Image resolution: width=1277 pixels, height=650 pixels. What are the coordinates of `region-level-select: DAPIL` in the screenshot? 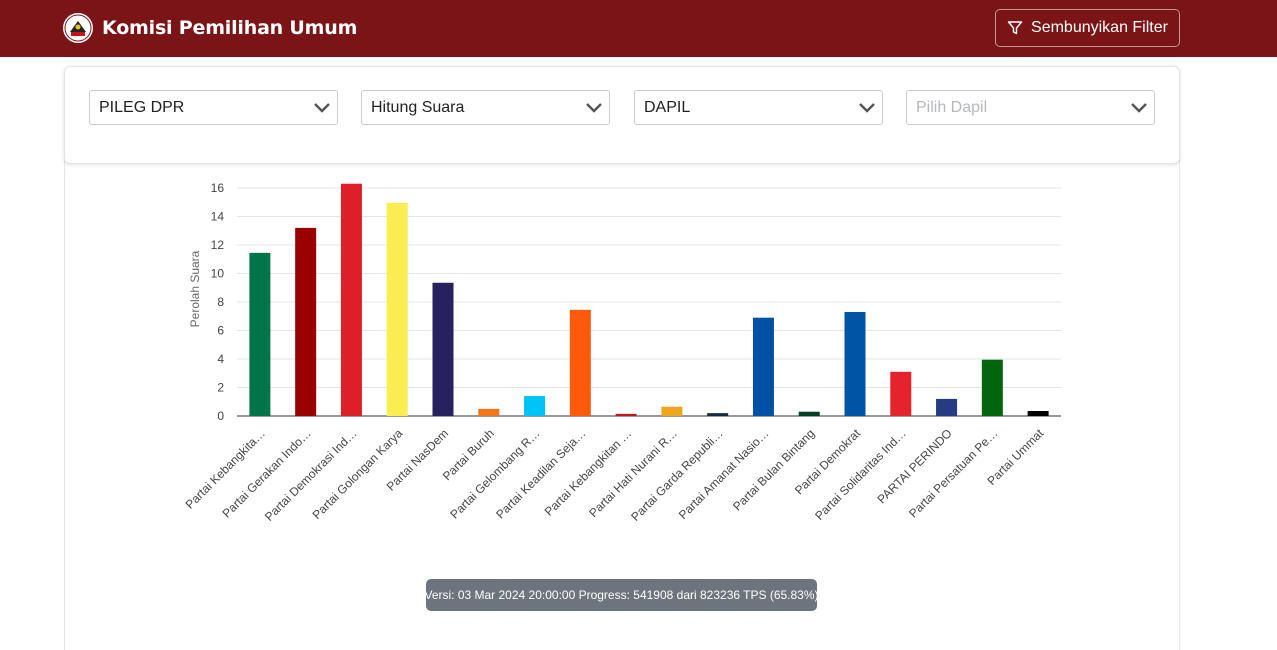 It's located at (758, 107).